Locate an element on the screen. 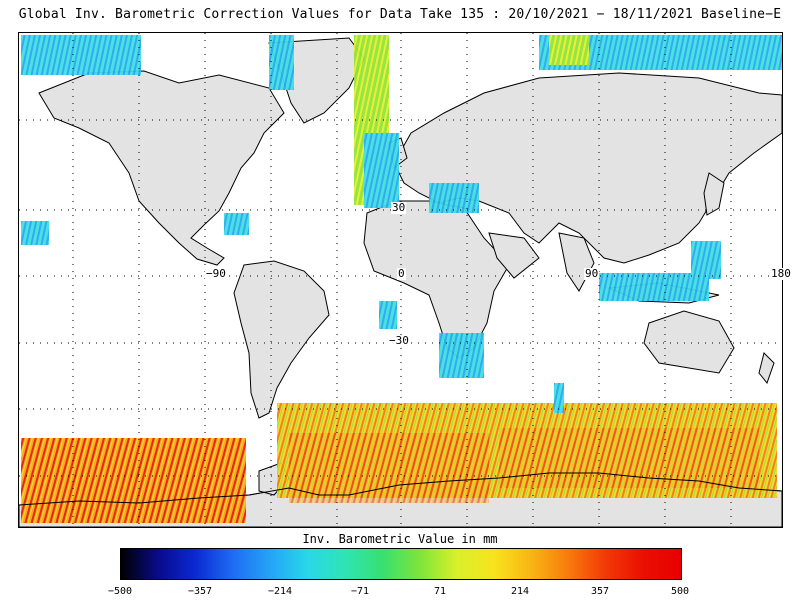  colorbar-tick: −214 is located at coordinates (280, 591).